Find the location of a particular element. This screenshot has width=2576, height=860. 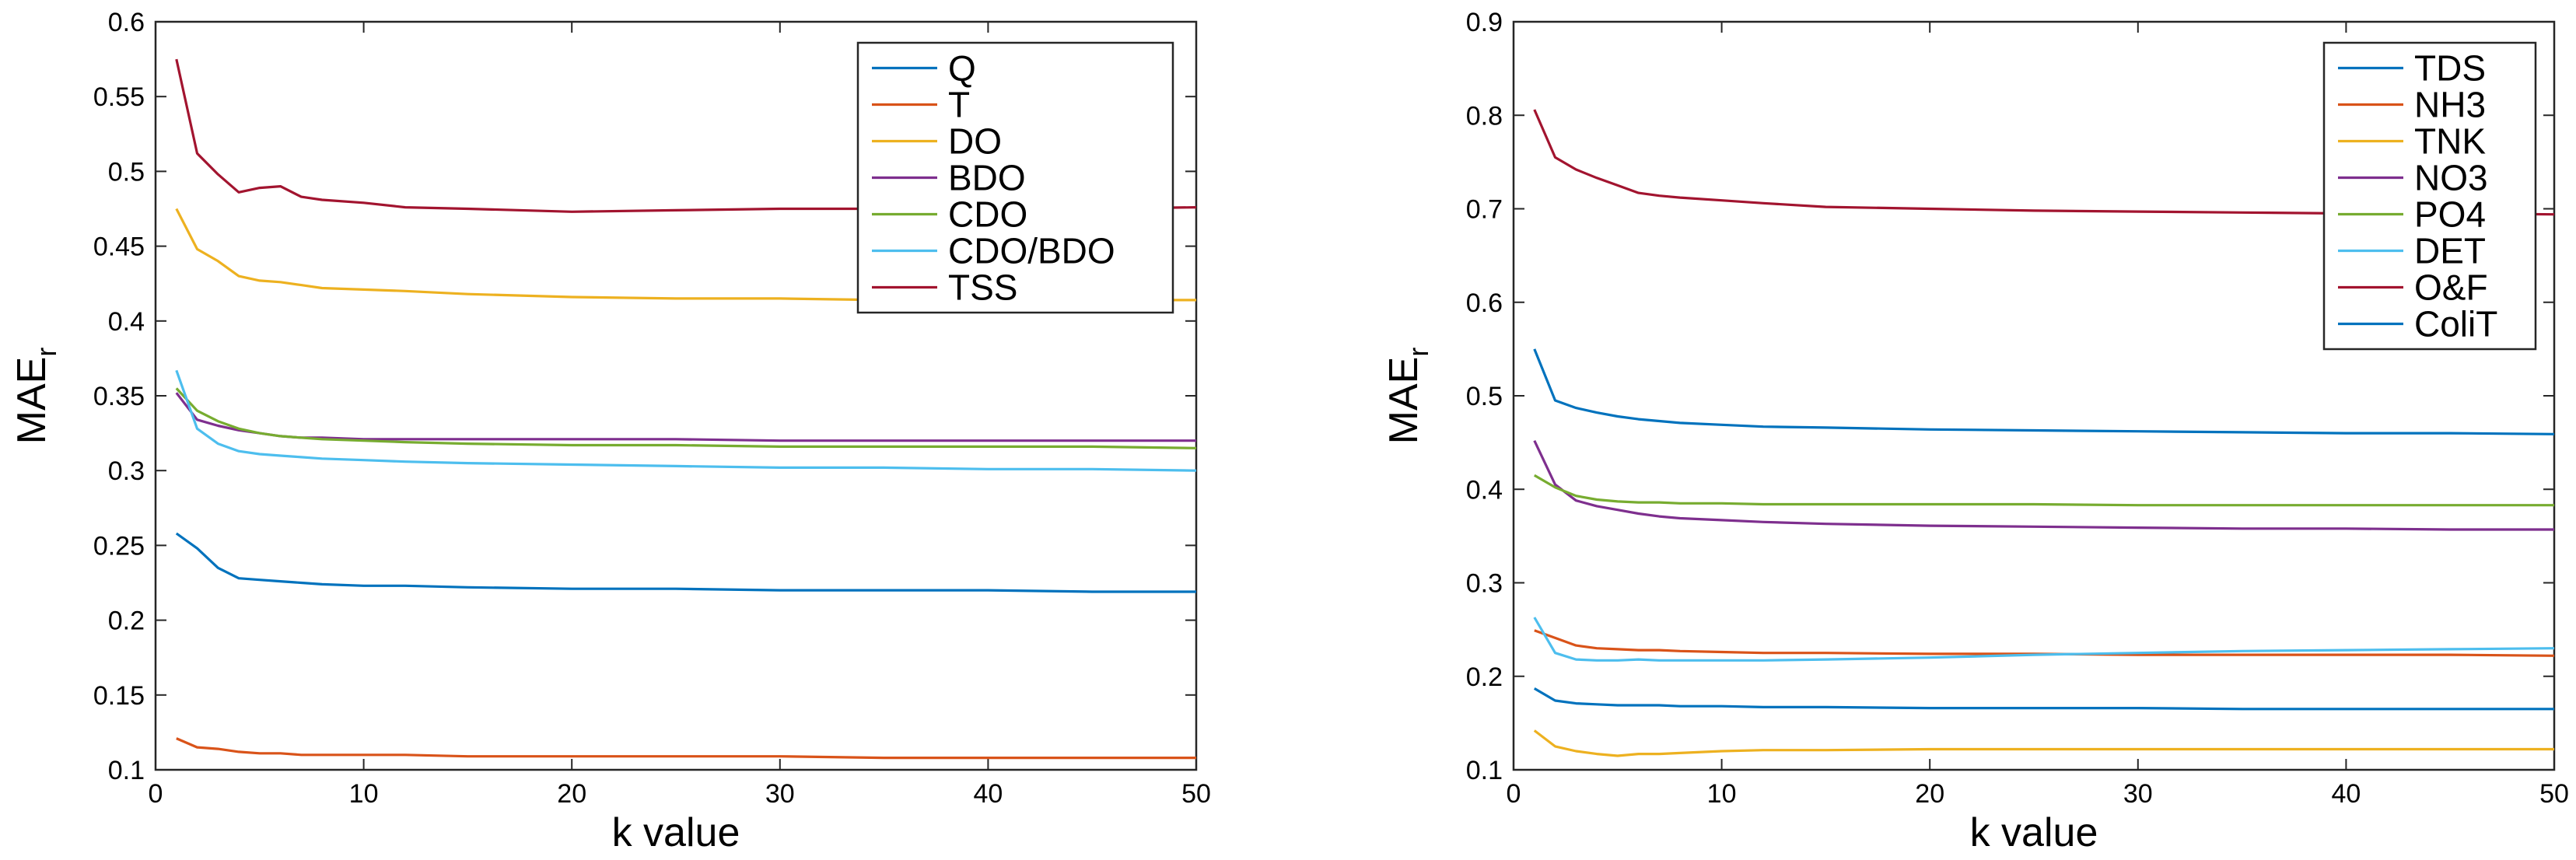

series-line-bdo is located at coordinates (685, 417).